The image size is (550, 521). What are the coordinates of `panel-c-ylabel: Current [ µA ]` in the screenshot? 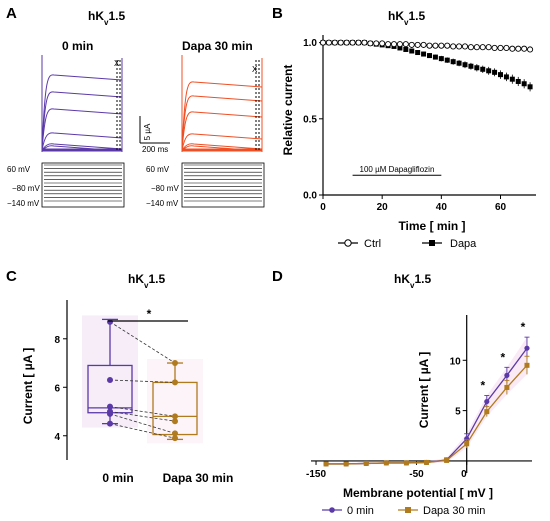 It's located at (28, 386).